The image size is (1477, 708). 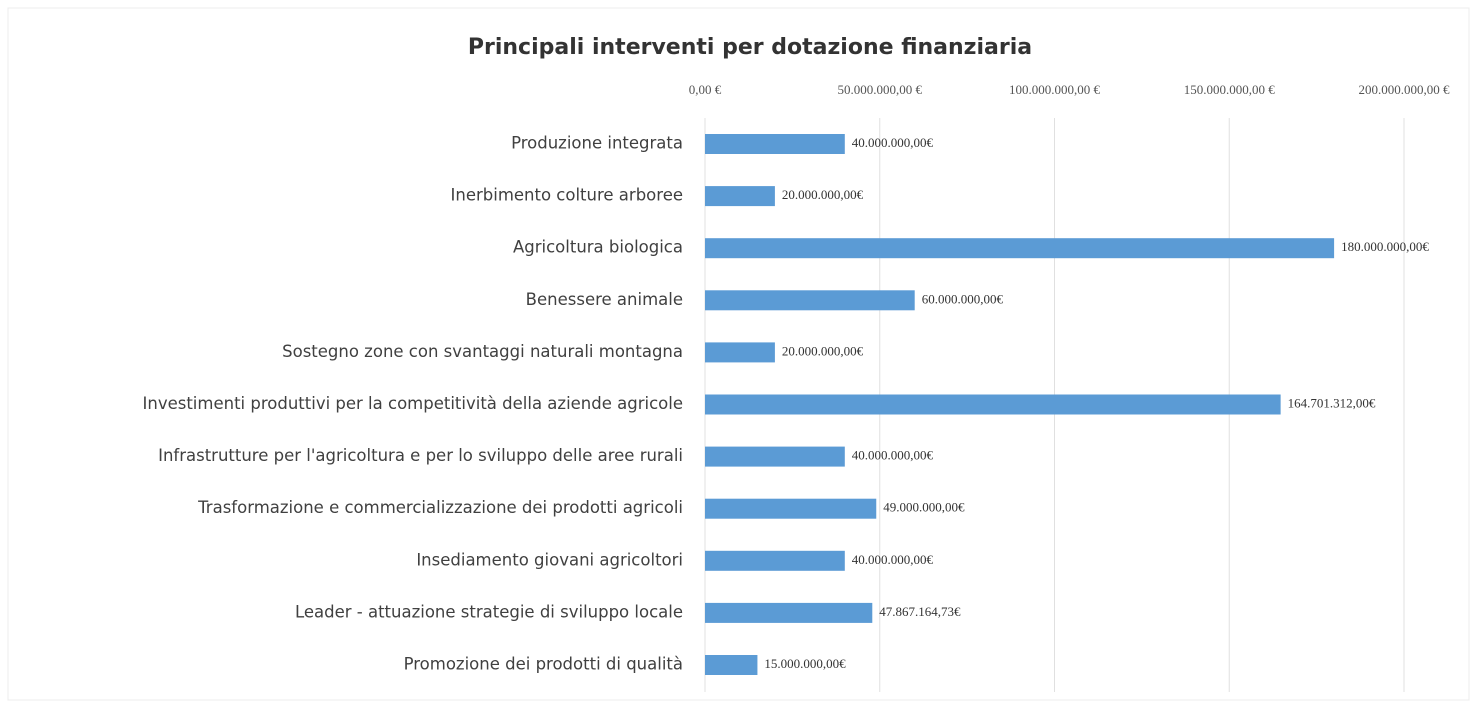 I want to click on x-tick-label: 200.000.000,00 €, so click(x=1405, y=89).